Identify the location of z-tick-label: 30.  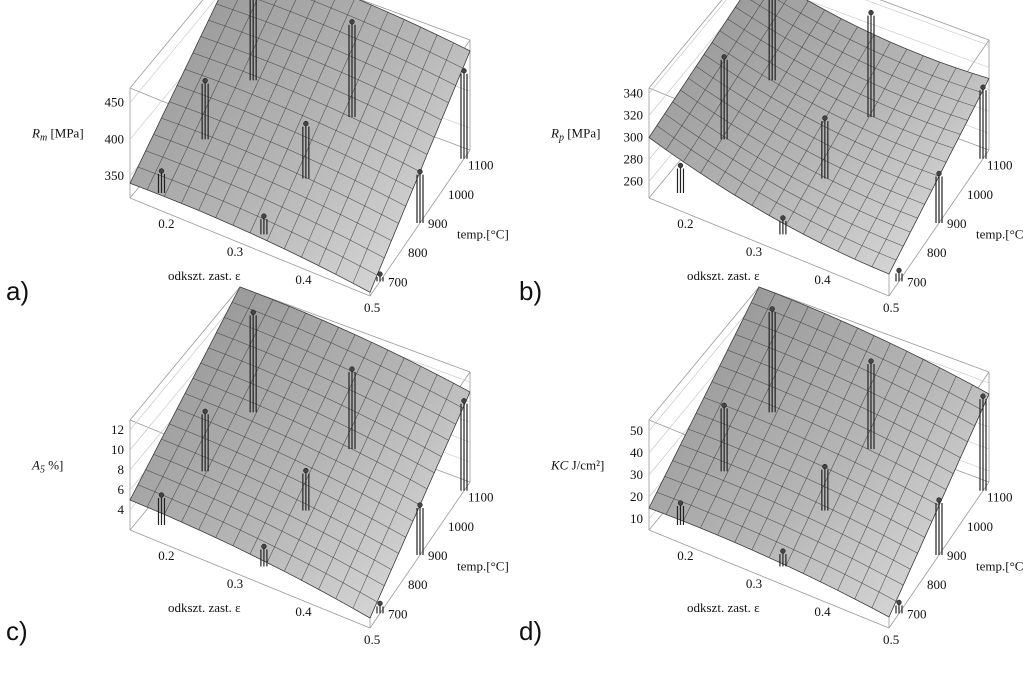
(636, 474).